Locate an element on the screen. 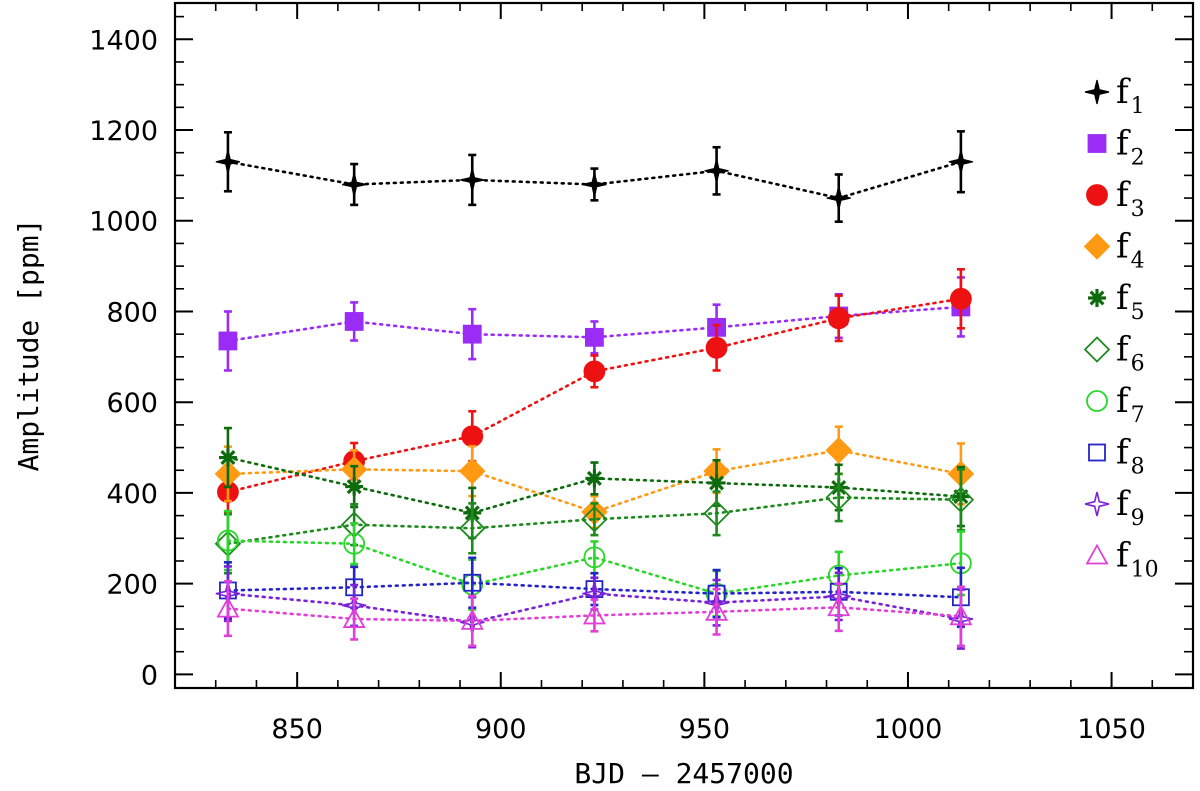 Image resolution: width=1200 pixels, height=791 pixels. legend-label: f5 is located at coordinates (1130, 301).